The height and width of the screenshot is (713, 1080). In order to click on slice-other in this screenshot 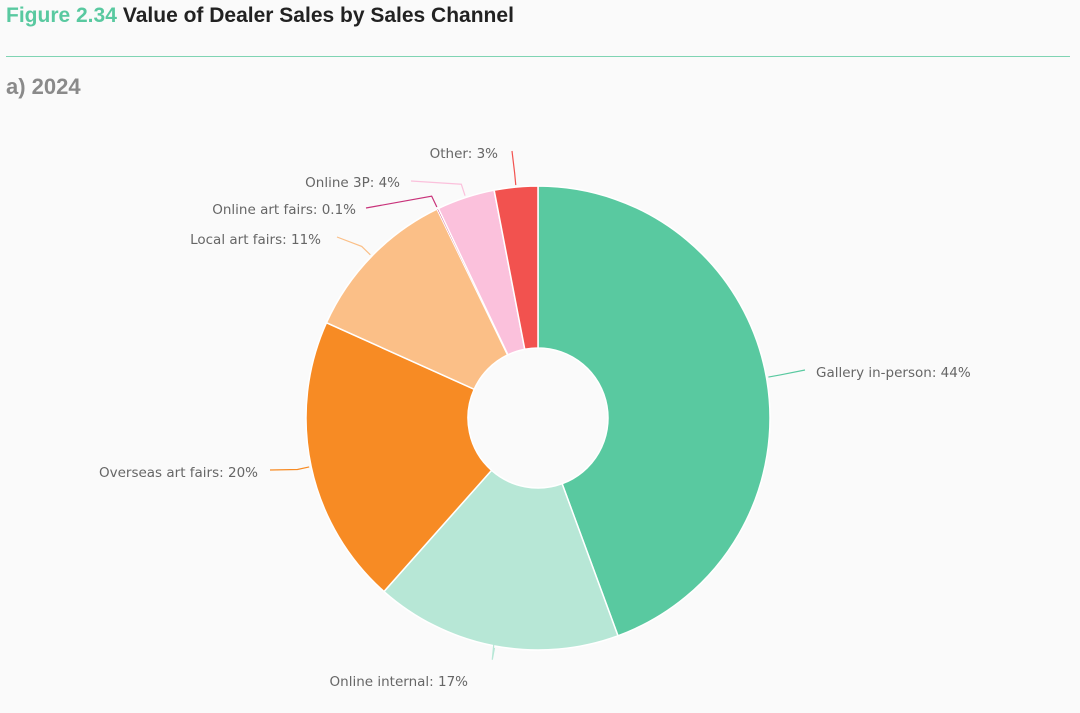, I will do `click(516, 268)`.